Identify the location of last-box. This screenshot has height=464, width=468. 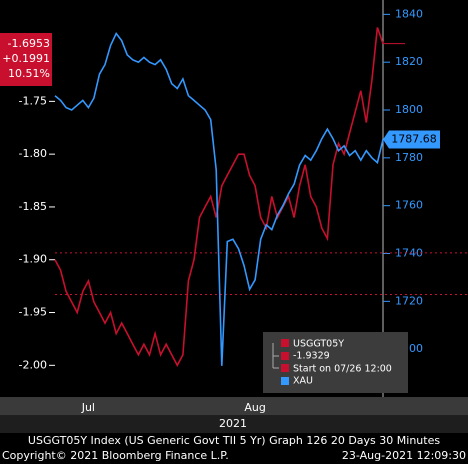
(26, 59).